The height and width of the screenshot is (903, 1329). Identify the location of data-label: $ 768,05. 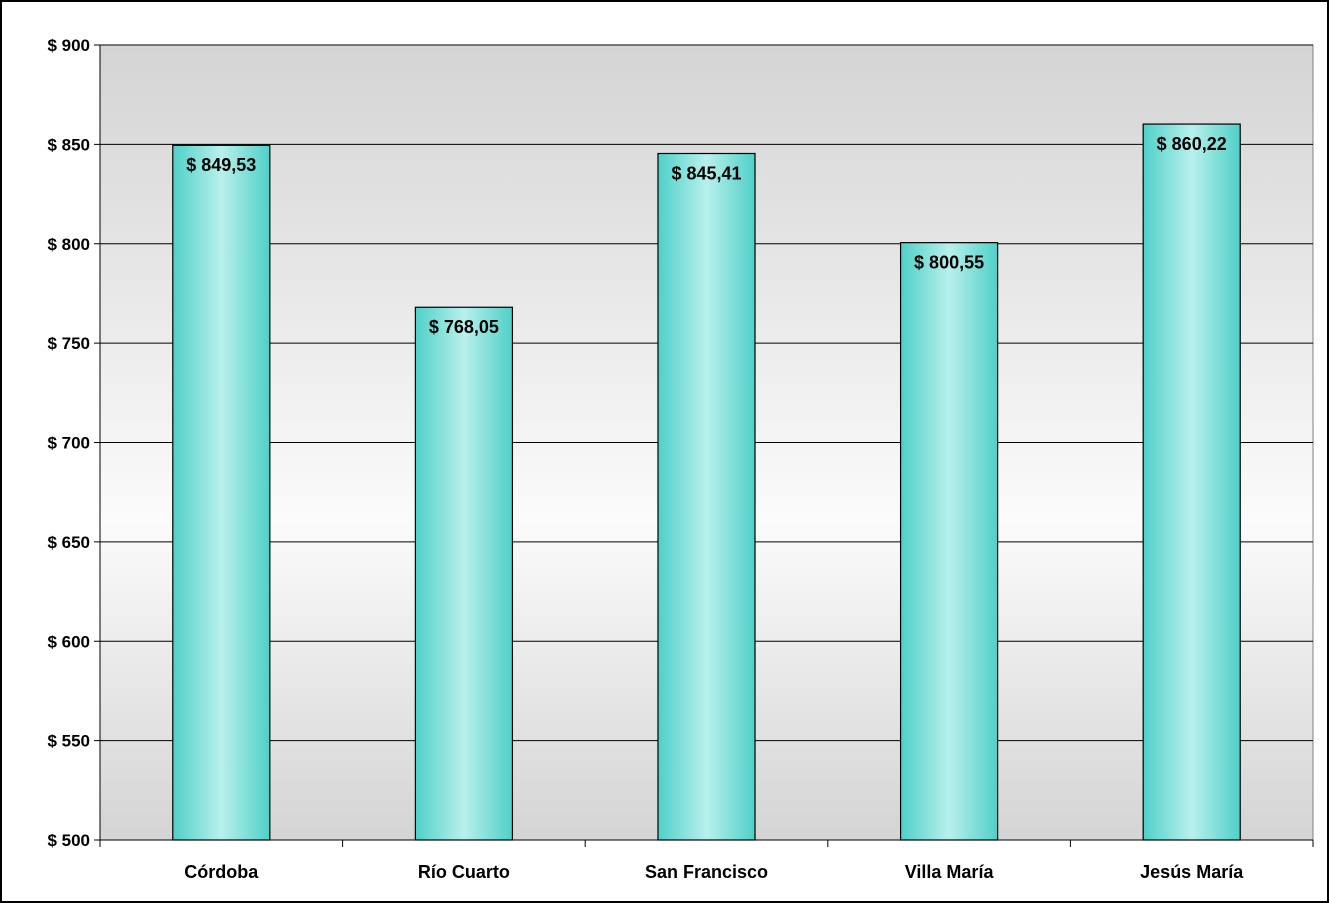
(464, 327).